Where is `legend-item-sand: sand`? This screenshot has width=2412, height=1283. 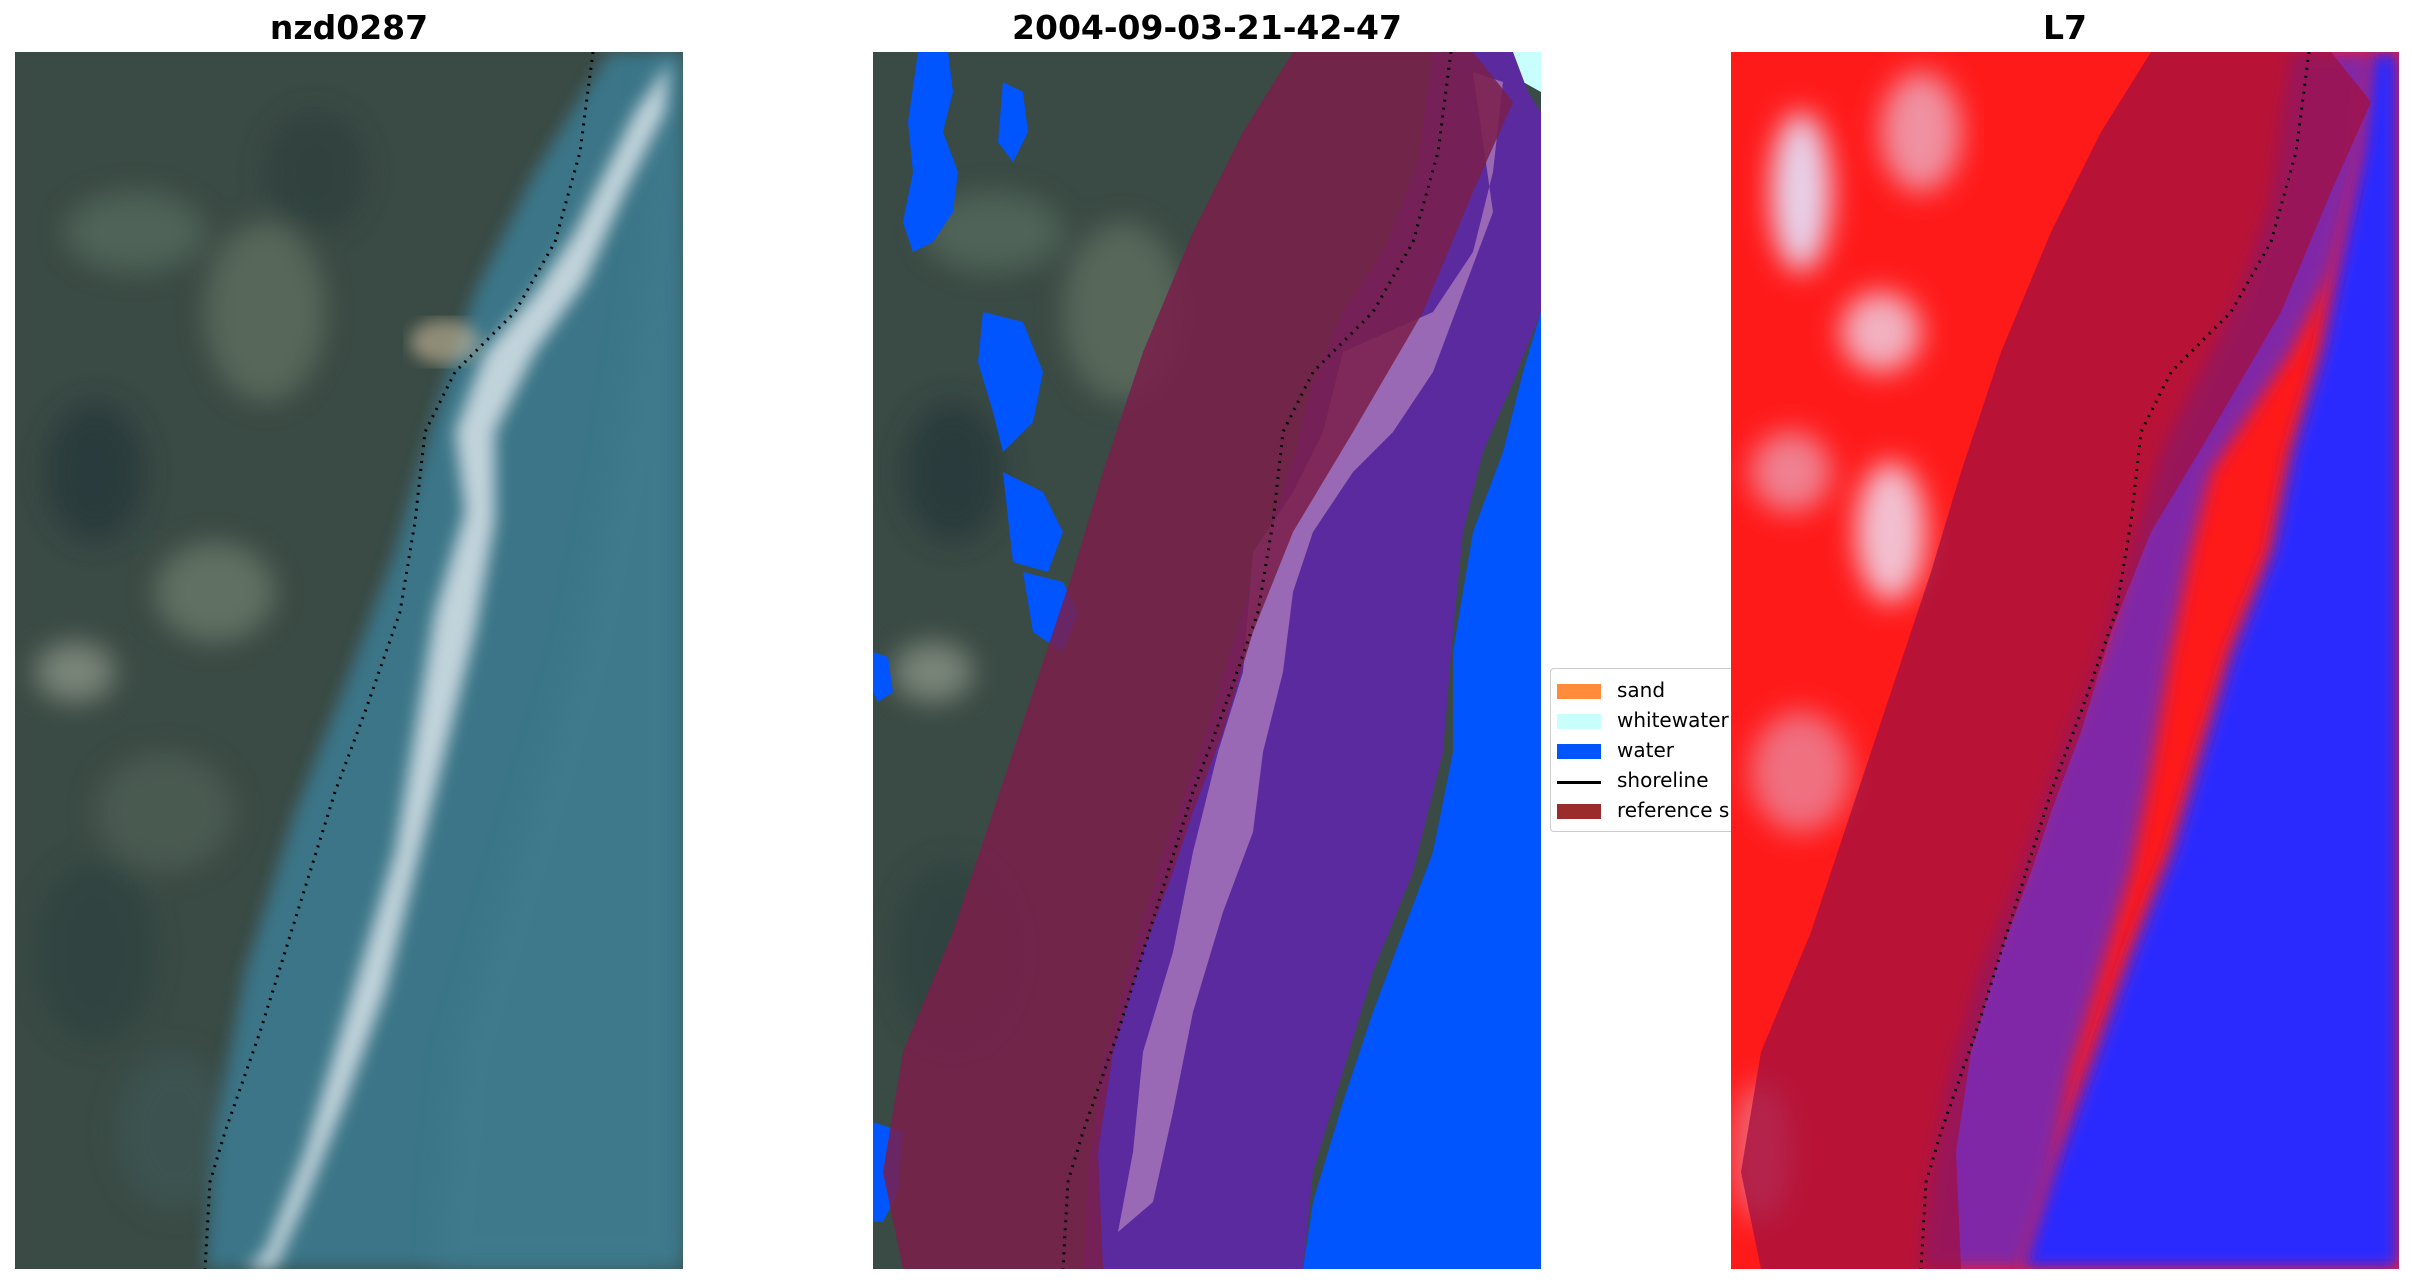 legend-item-sand: sand is located at coordinates (1641, 690).